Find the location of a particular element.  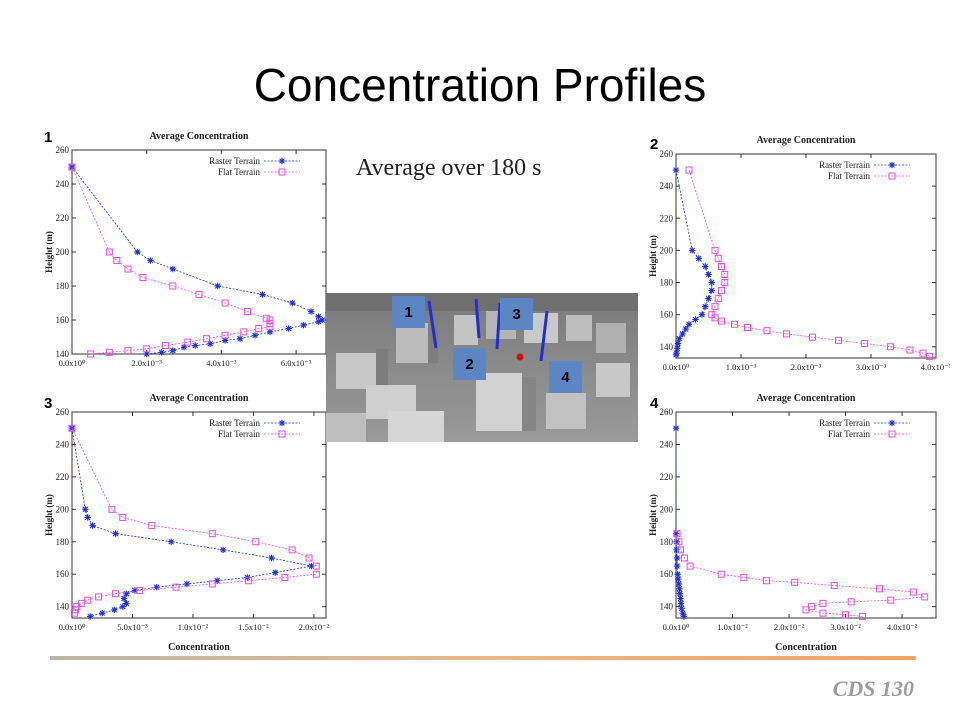

x-tick-label: 3.0x10⁻³ is located at coordinates (871, 367).